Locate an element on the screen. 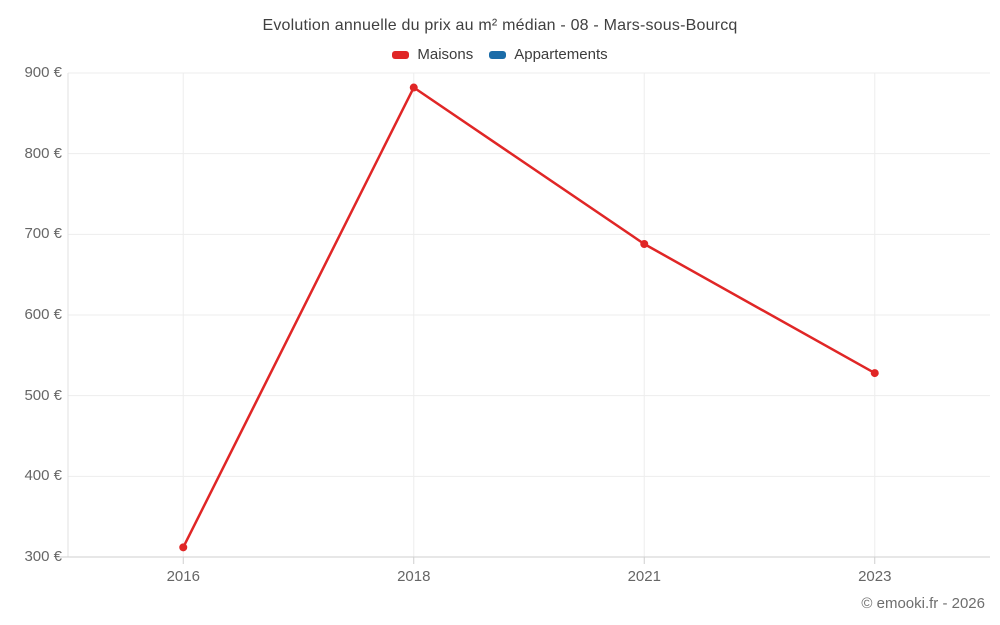 Image resolution: width=1000 pixels, height=625 pixels. y-axis-label-300: 300 € is located at coordinates (43, 556).